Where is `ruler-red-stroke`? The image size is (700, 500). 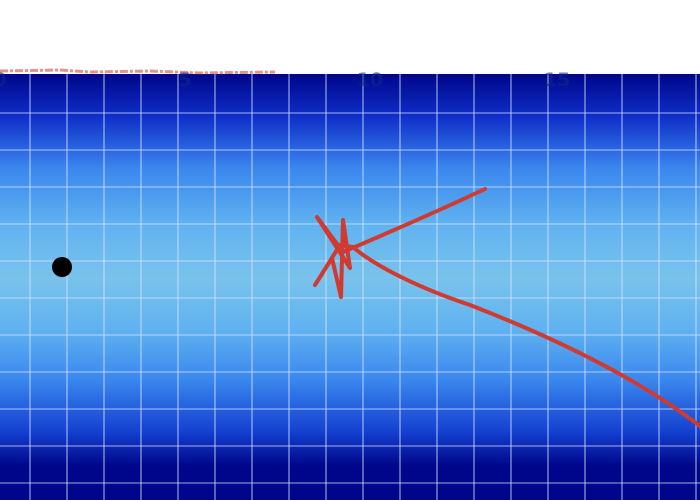 ruler-red-stroke is located at coordinates (138, 71).